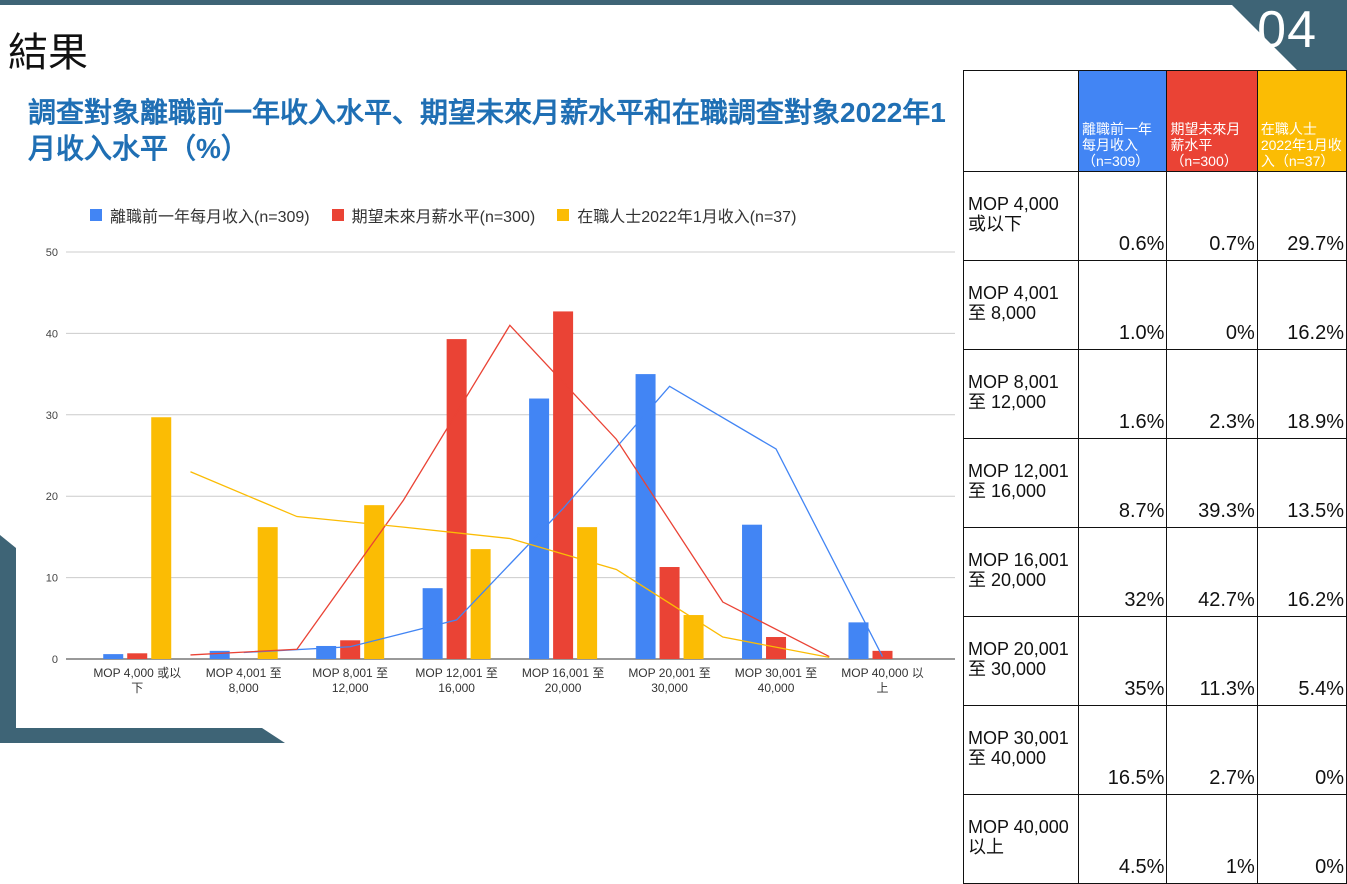  I want to click on table-value-cell: 11.3%, so click(1212, 661).